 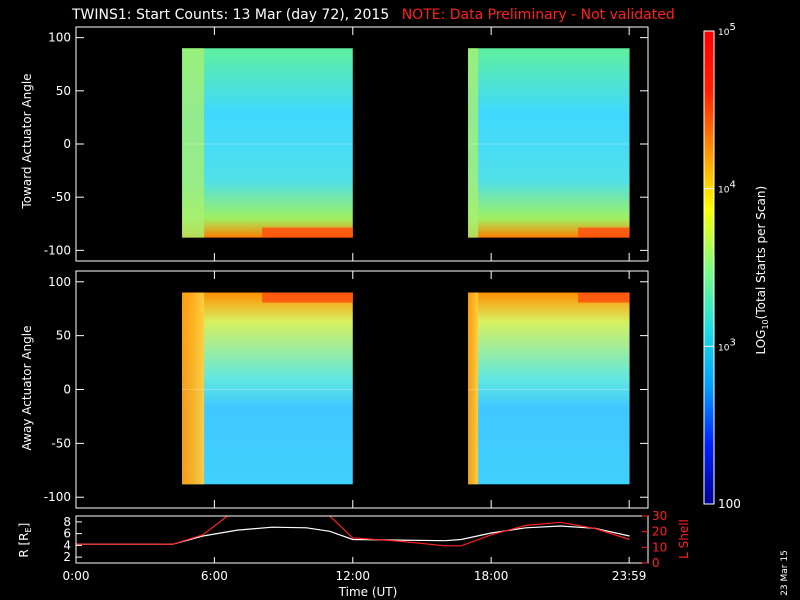 I want to click on colorbar-label: LOG10(Total Starts per Scan), so click(x=762, y=270).